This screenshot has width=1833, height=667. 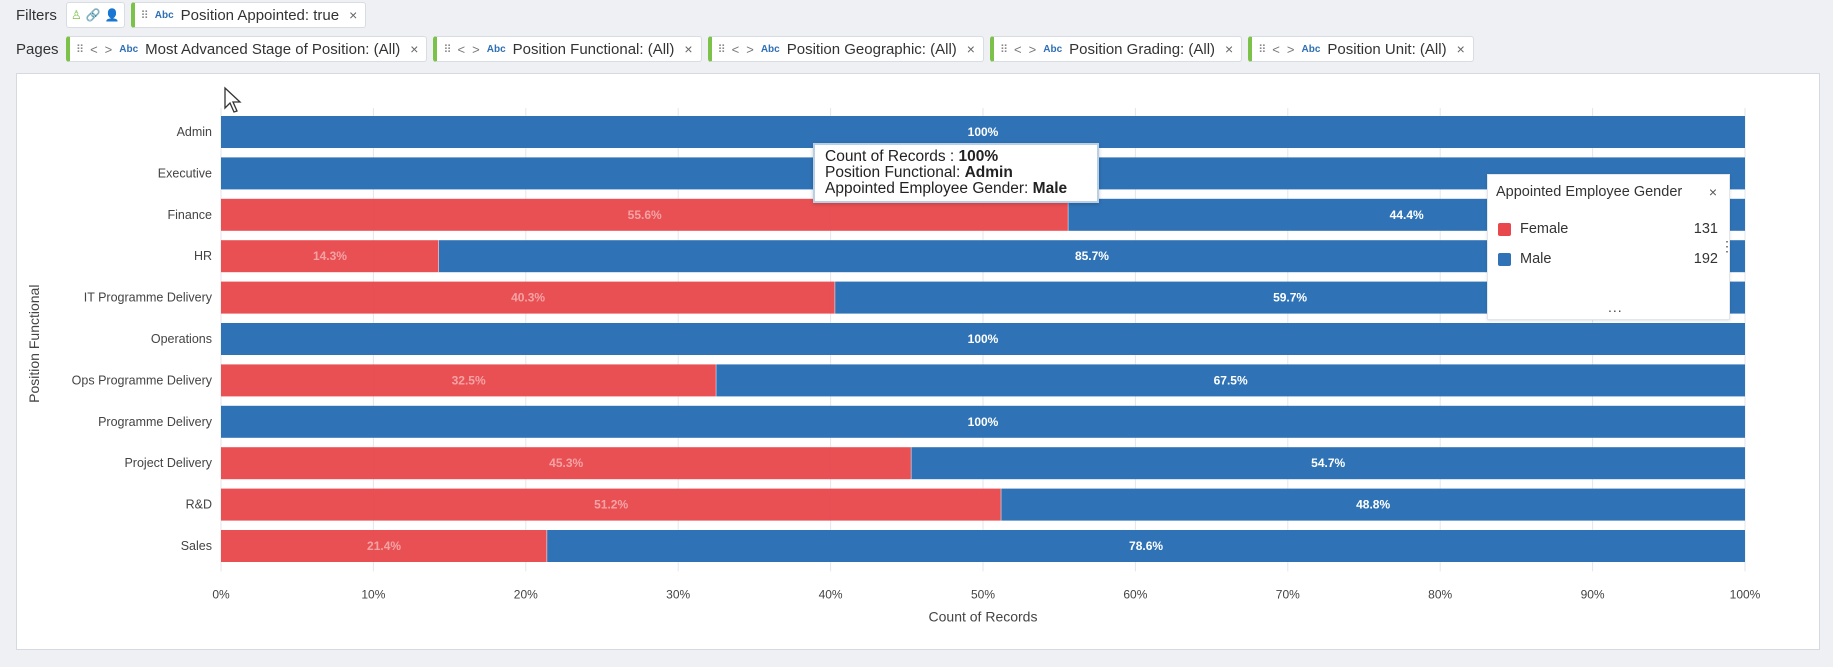 What do you see at coordinates (36, 15) in the screenshot?
I see `filters-label: Filters` at bounding box center [36, 15].